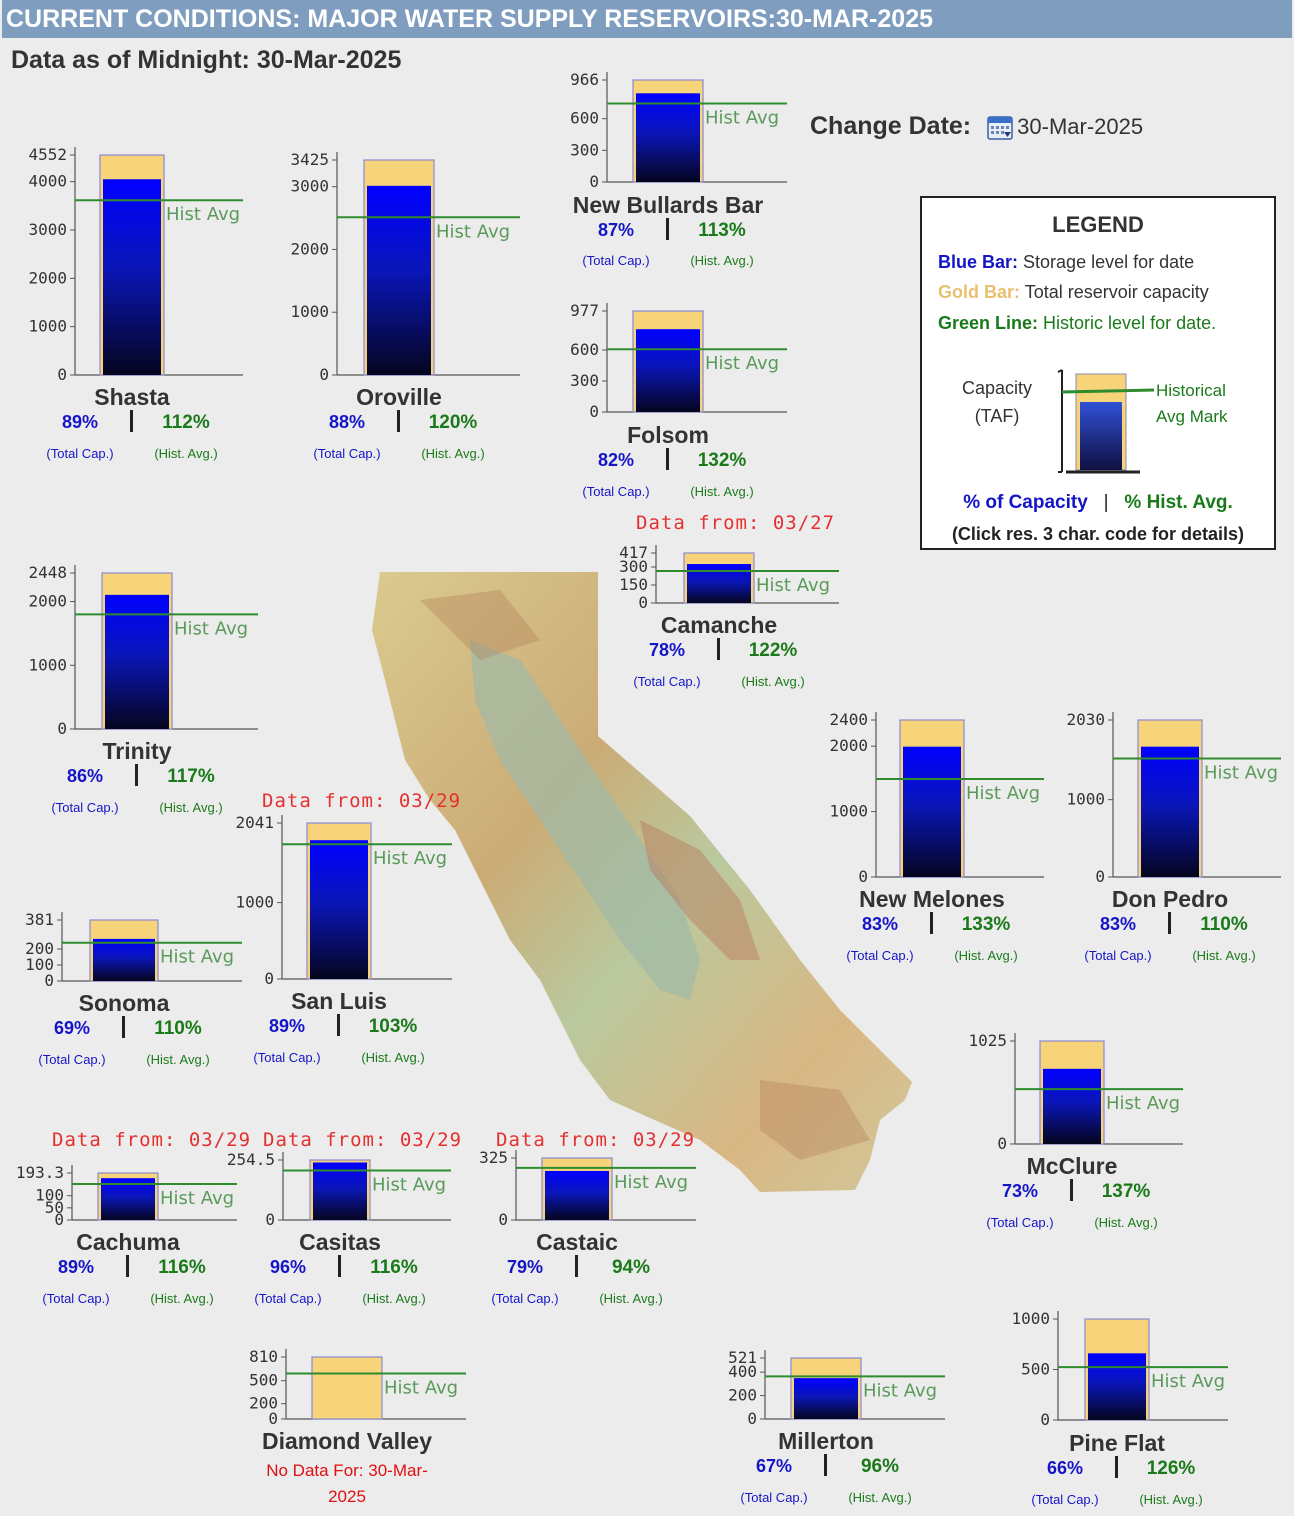 Image resolution: width=1294 pixels, height=1516 pixels. Describe the element at coordinates (1020, 1191) in the screenshot. I see `percent-capacity: 73%` at that location.